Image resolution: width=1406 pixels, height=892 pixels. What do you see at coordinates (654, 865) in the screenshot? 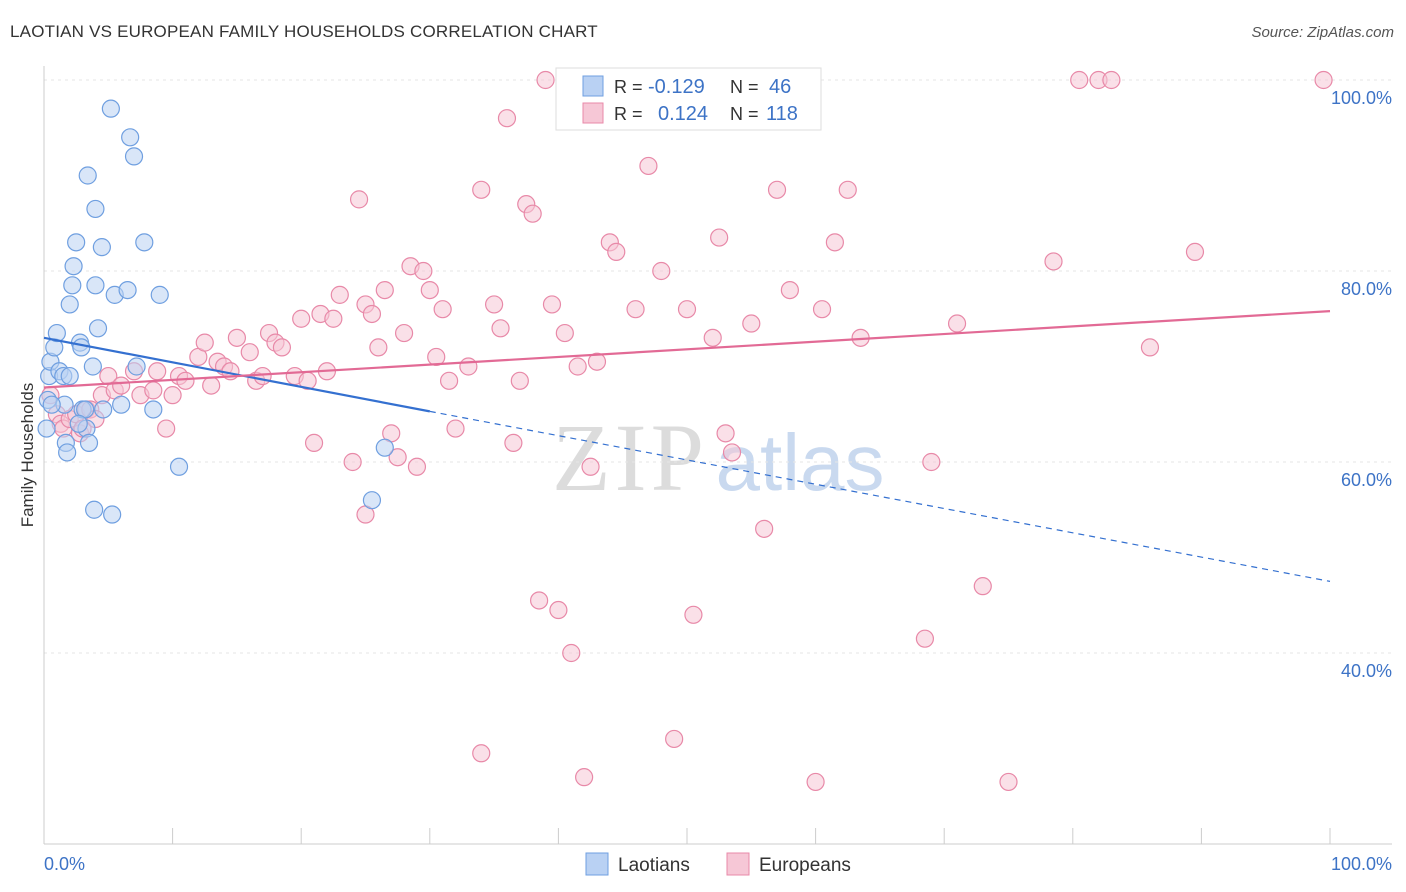
I see `legend-label-laotians: Laotians` at bounding box center [654, 865].